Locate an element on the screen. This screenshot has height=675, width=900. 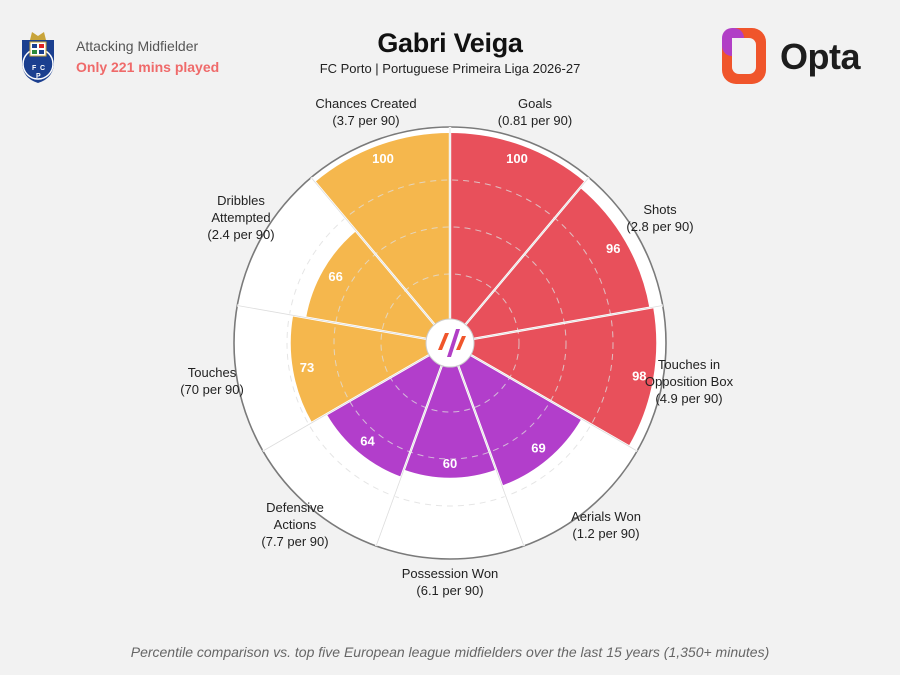
metric-label-5-b: Actions is located at coordinates (295, 524).